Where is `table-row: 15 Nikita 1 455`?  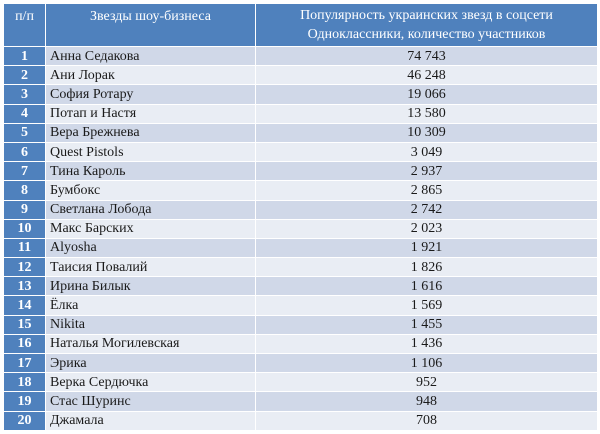
table-row: 15 Nikita 1 455 is located at coordinates (300, 324).